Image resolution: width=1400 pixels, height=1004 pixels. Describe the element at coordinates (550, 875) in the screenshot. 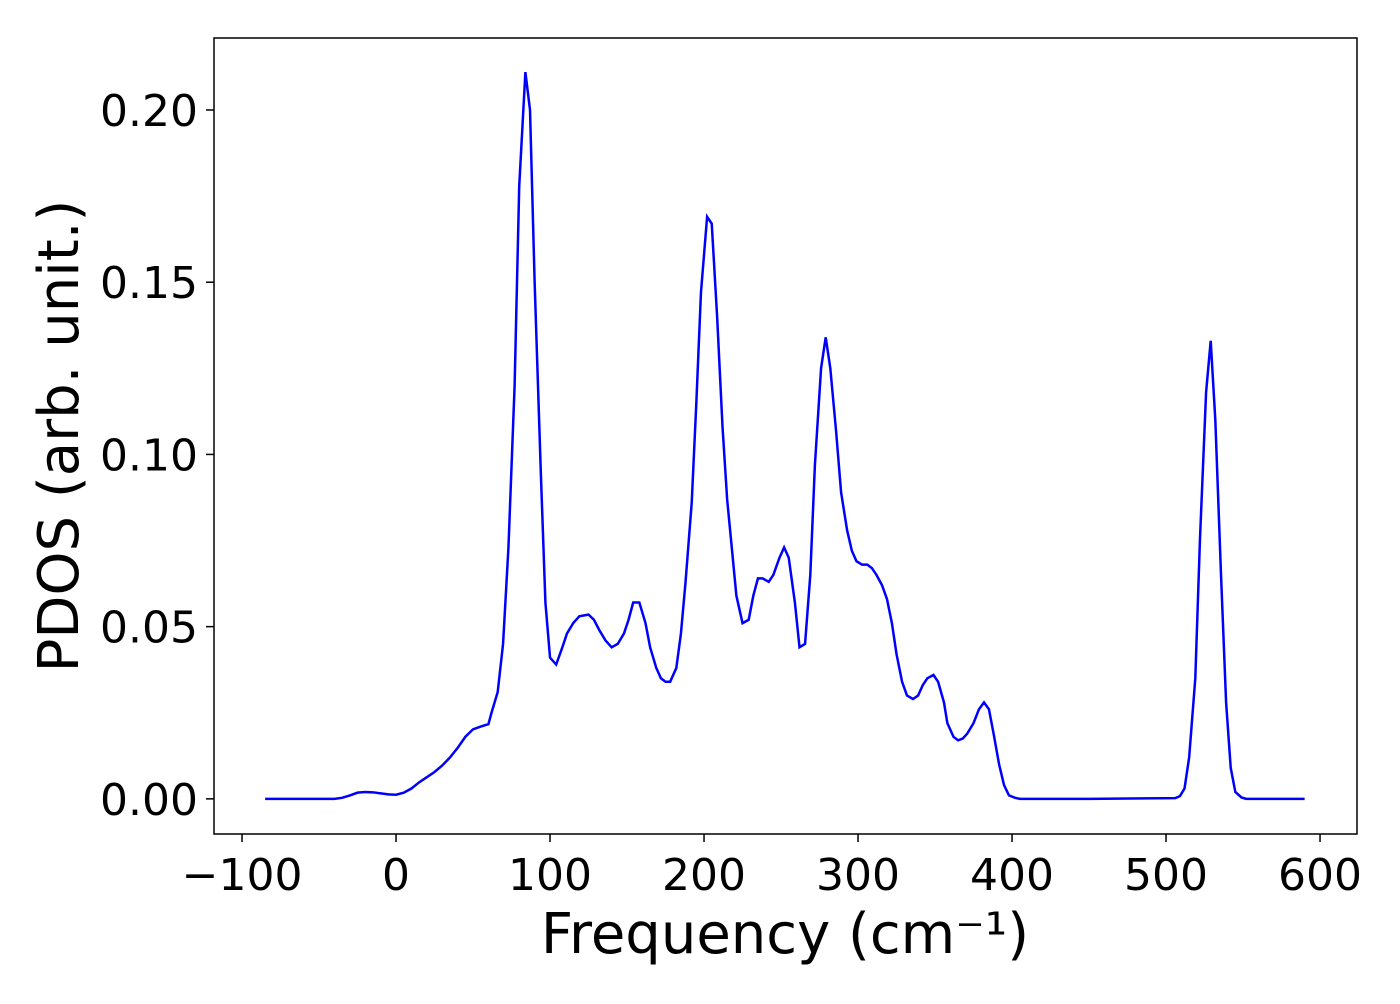

I see `x-tick-label: 100` at that location.